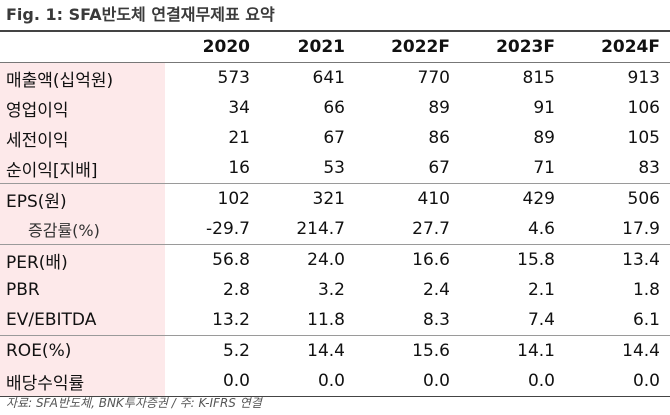 Image resolution: width=670 pixels, height=415 pixels. I want to click on table-cell: -29.7, so click(212, 229).